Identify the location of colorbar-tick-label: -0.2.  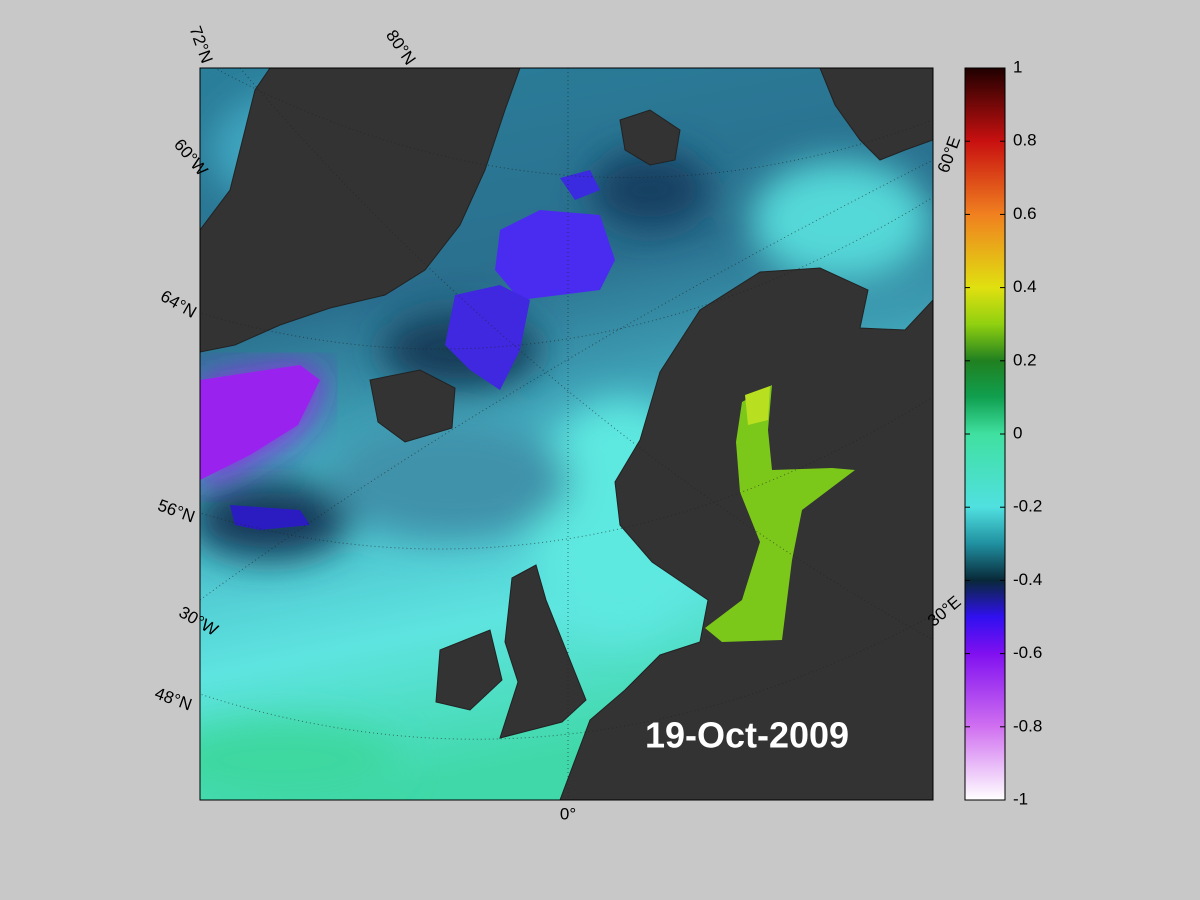
(1027, 506).